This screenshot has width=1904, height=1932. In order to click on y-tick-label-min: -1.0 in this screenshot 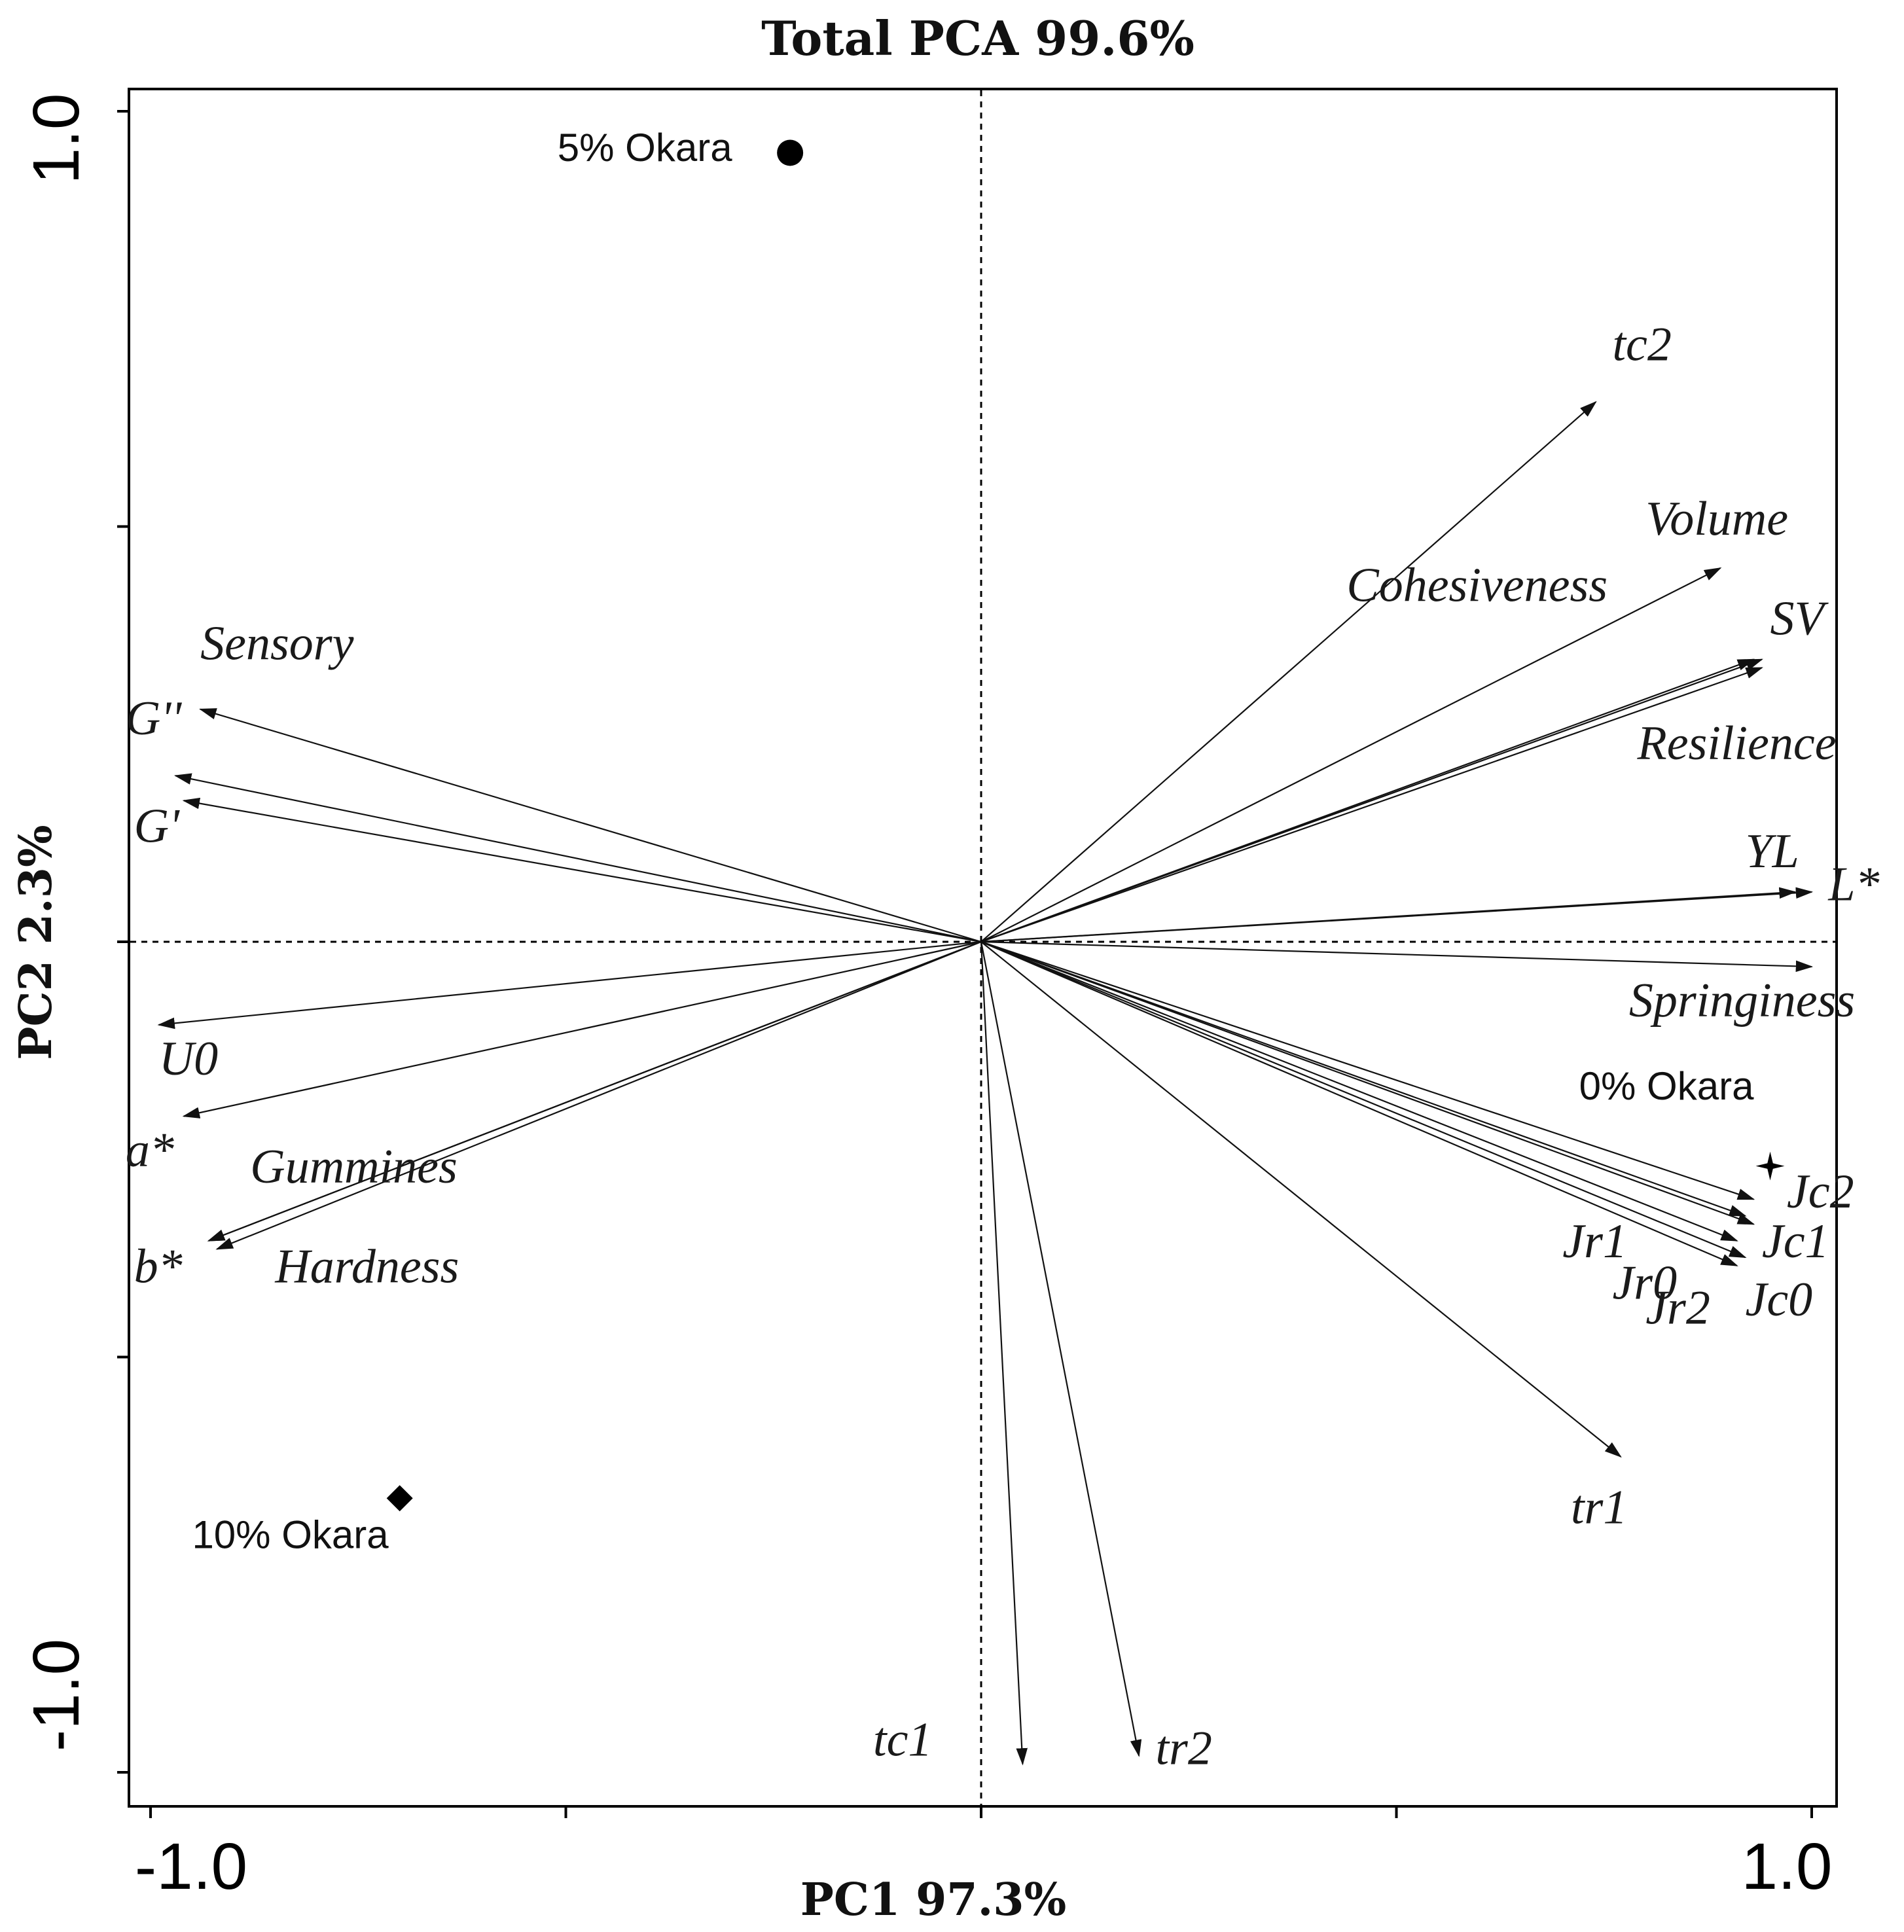, I will do `click(56, 1695)`.